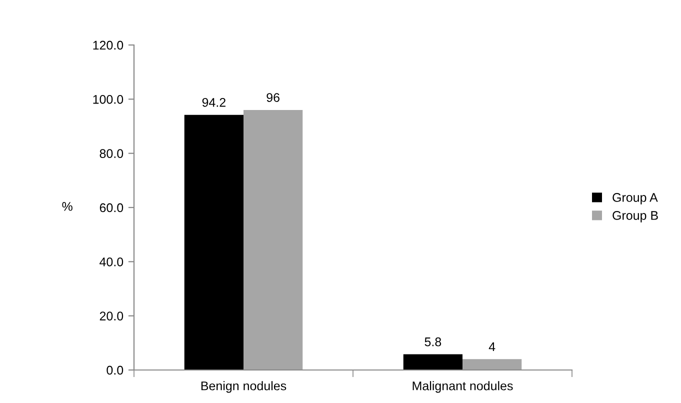 The height and width of the screenshot is (403, 681). I want to click on data-label: 94.2, so click(214, 102).